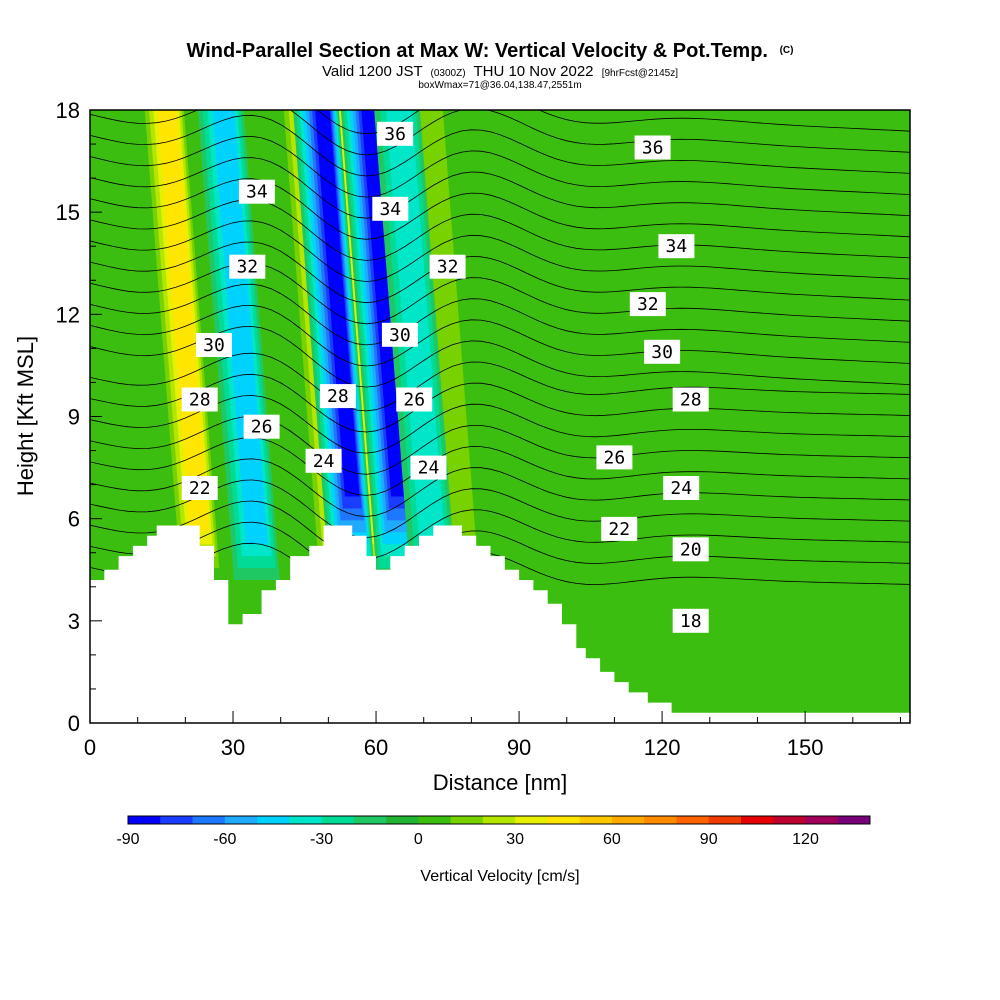 The width and height of the screenshot is (1000, 1000). What do you see at coordinates (640, 73) in the screenshot?
I see `subtitle-fcst: [9hrFcst@2145z]` at bounding box center [640, 73].